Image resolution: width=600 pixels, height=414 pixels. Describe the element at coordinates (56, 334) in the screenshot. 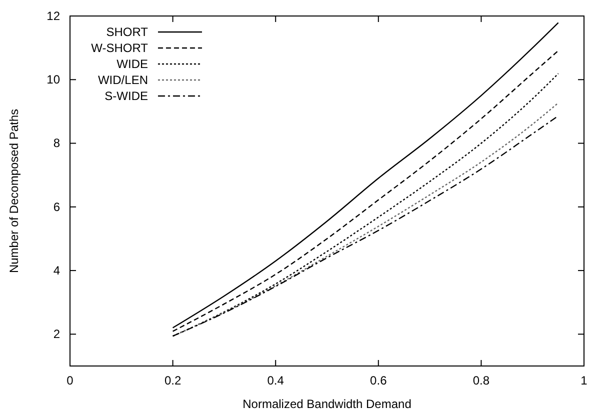

I see `y-tick-label: 2` at that location.